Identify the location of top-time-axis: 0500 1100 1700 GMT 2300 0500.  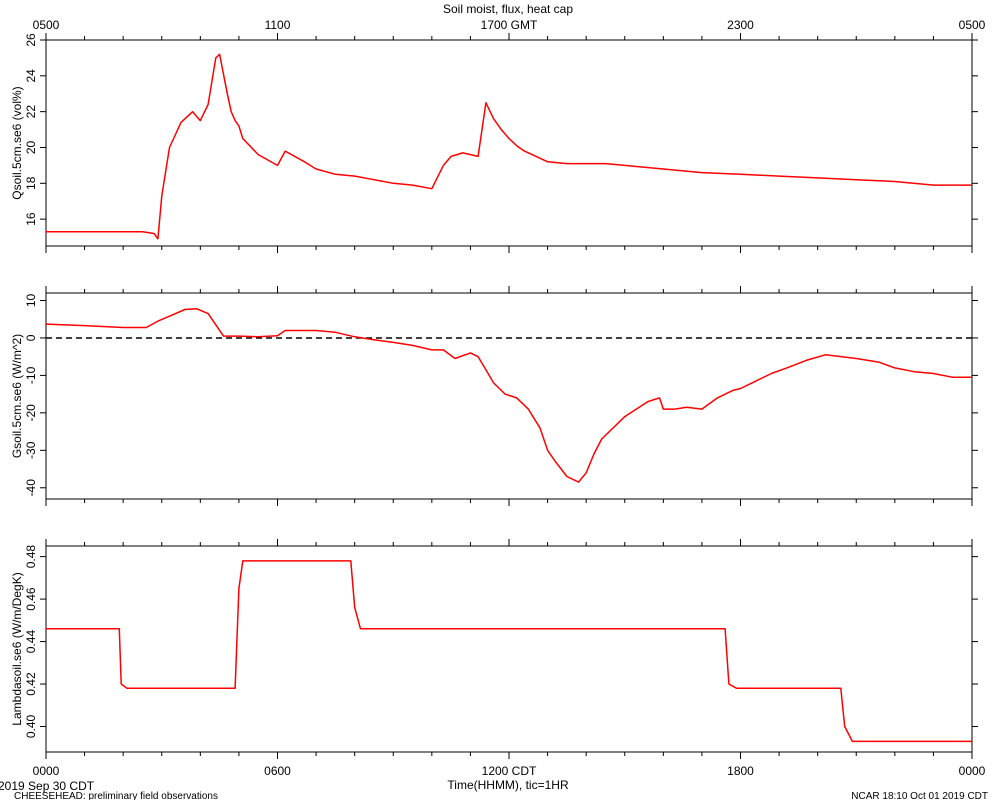
(509, 25).